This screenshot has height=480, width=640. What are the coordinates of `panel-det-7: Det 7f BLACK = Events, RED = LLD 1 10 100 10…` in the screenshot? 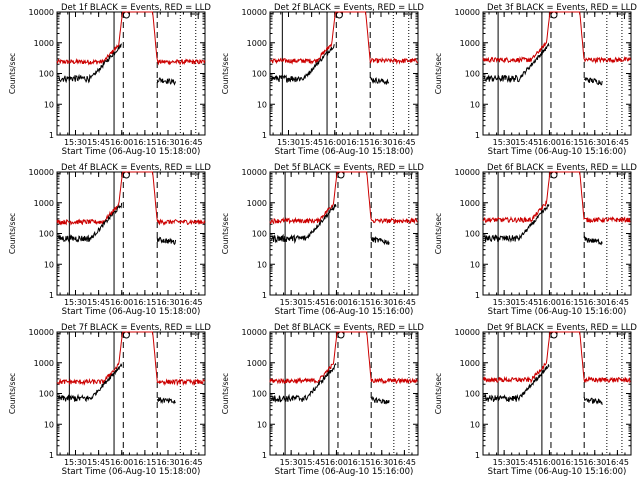 It's located at (109, 400).